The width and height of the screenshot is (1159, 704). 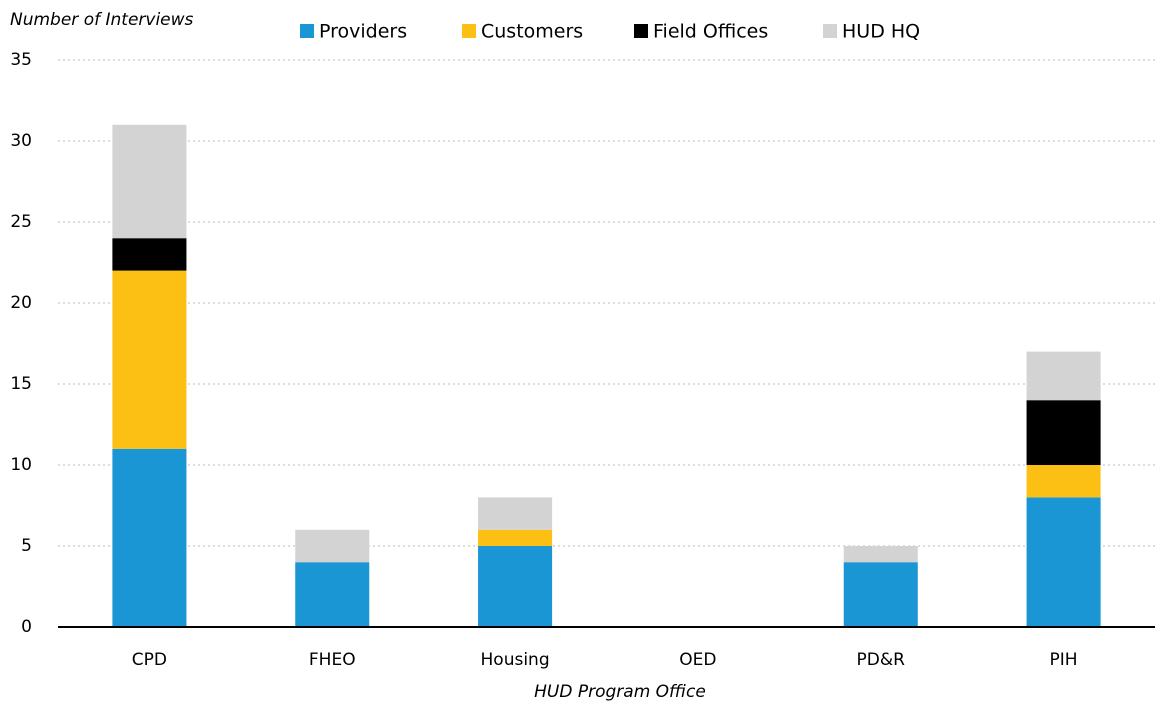 I want to click on legend-label: HUD HQ, so click(x=881, y=32).